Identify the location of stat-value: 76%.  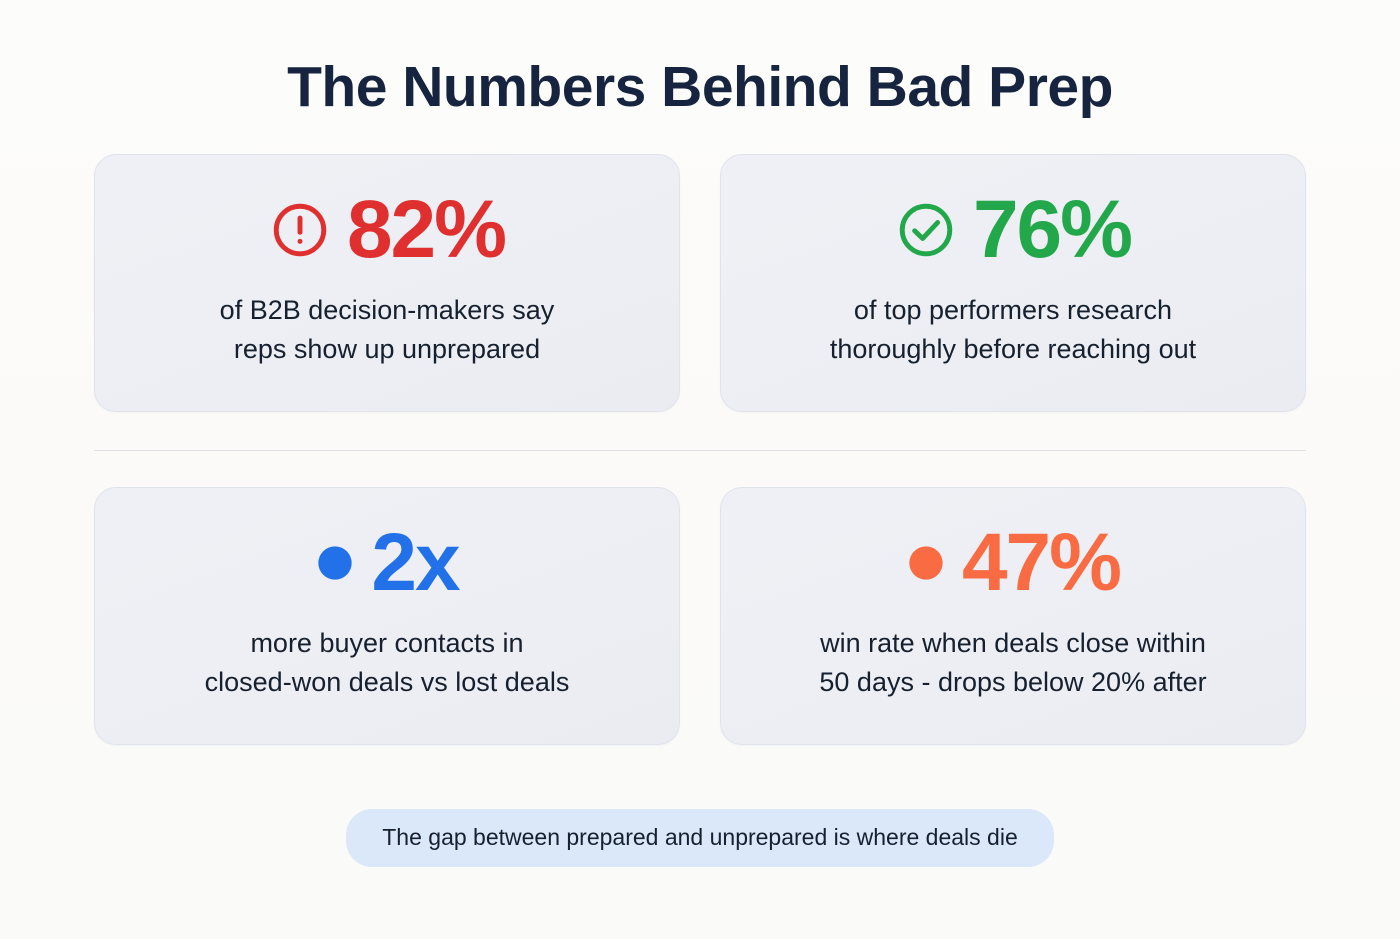
(1052, 229).